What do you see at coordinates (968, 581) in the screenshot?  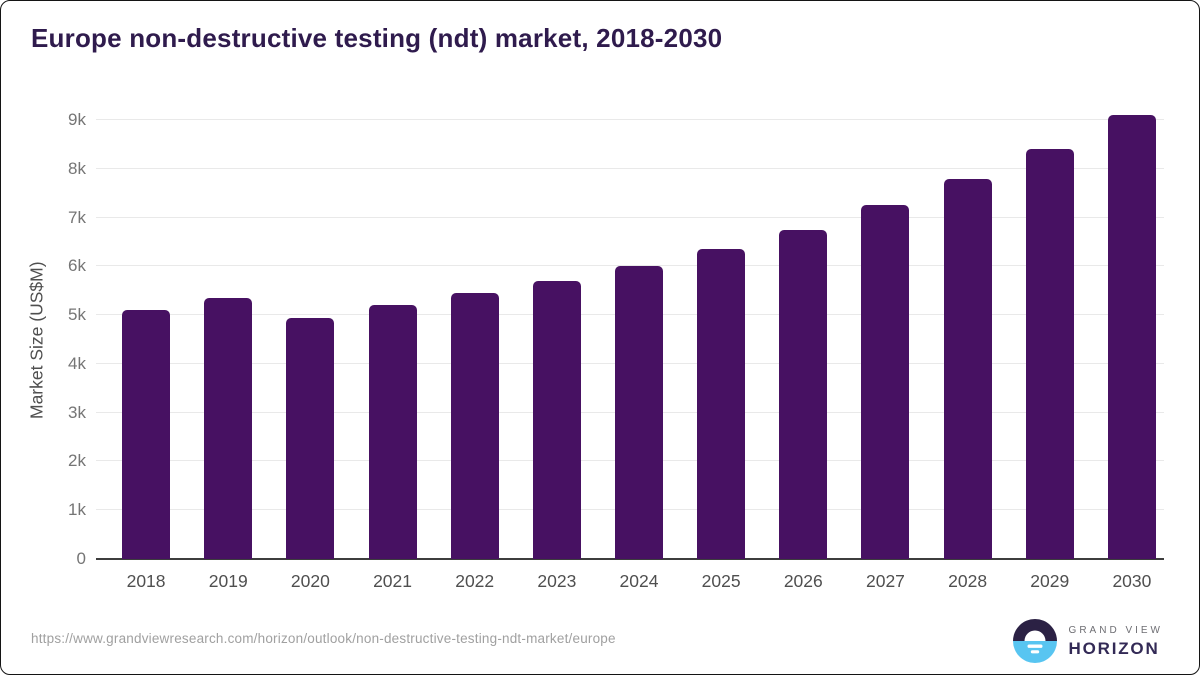 I see `x-label-2028: 2028` at bounding box center [968, 581].